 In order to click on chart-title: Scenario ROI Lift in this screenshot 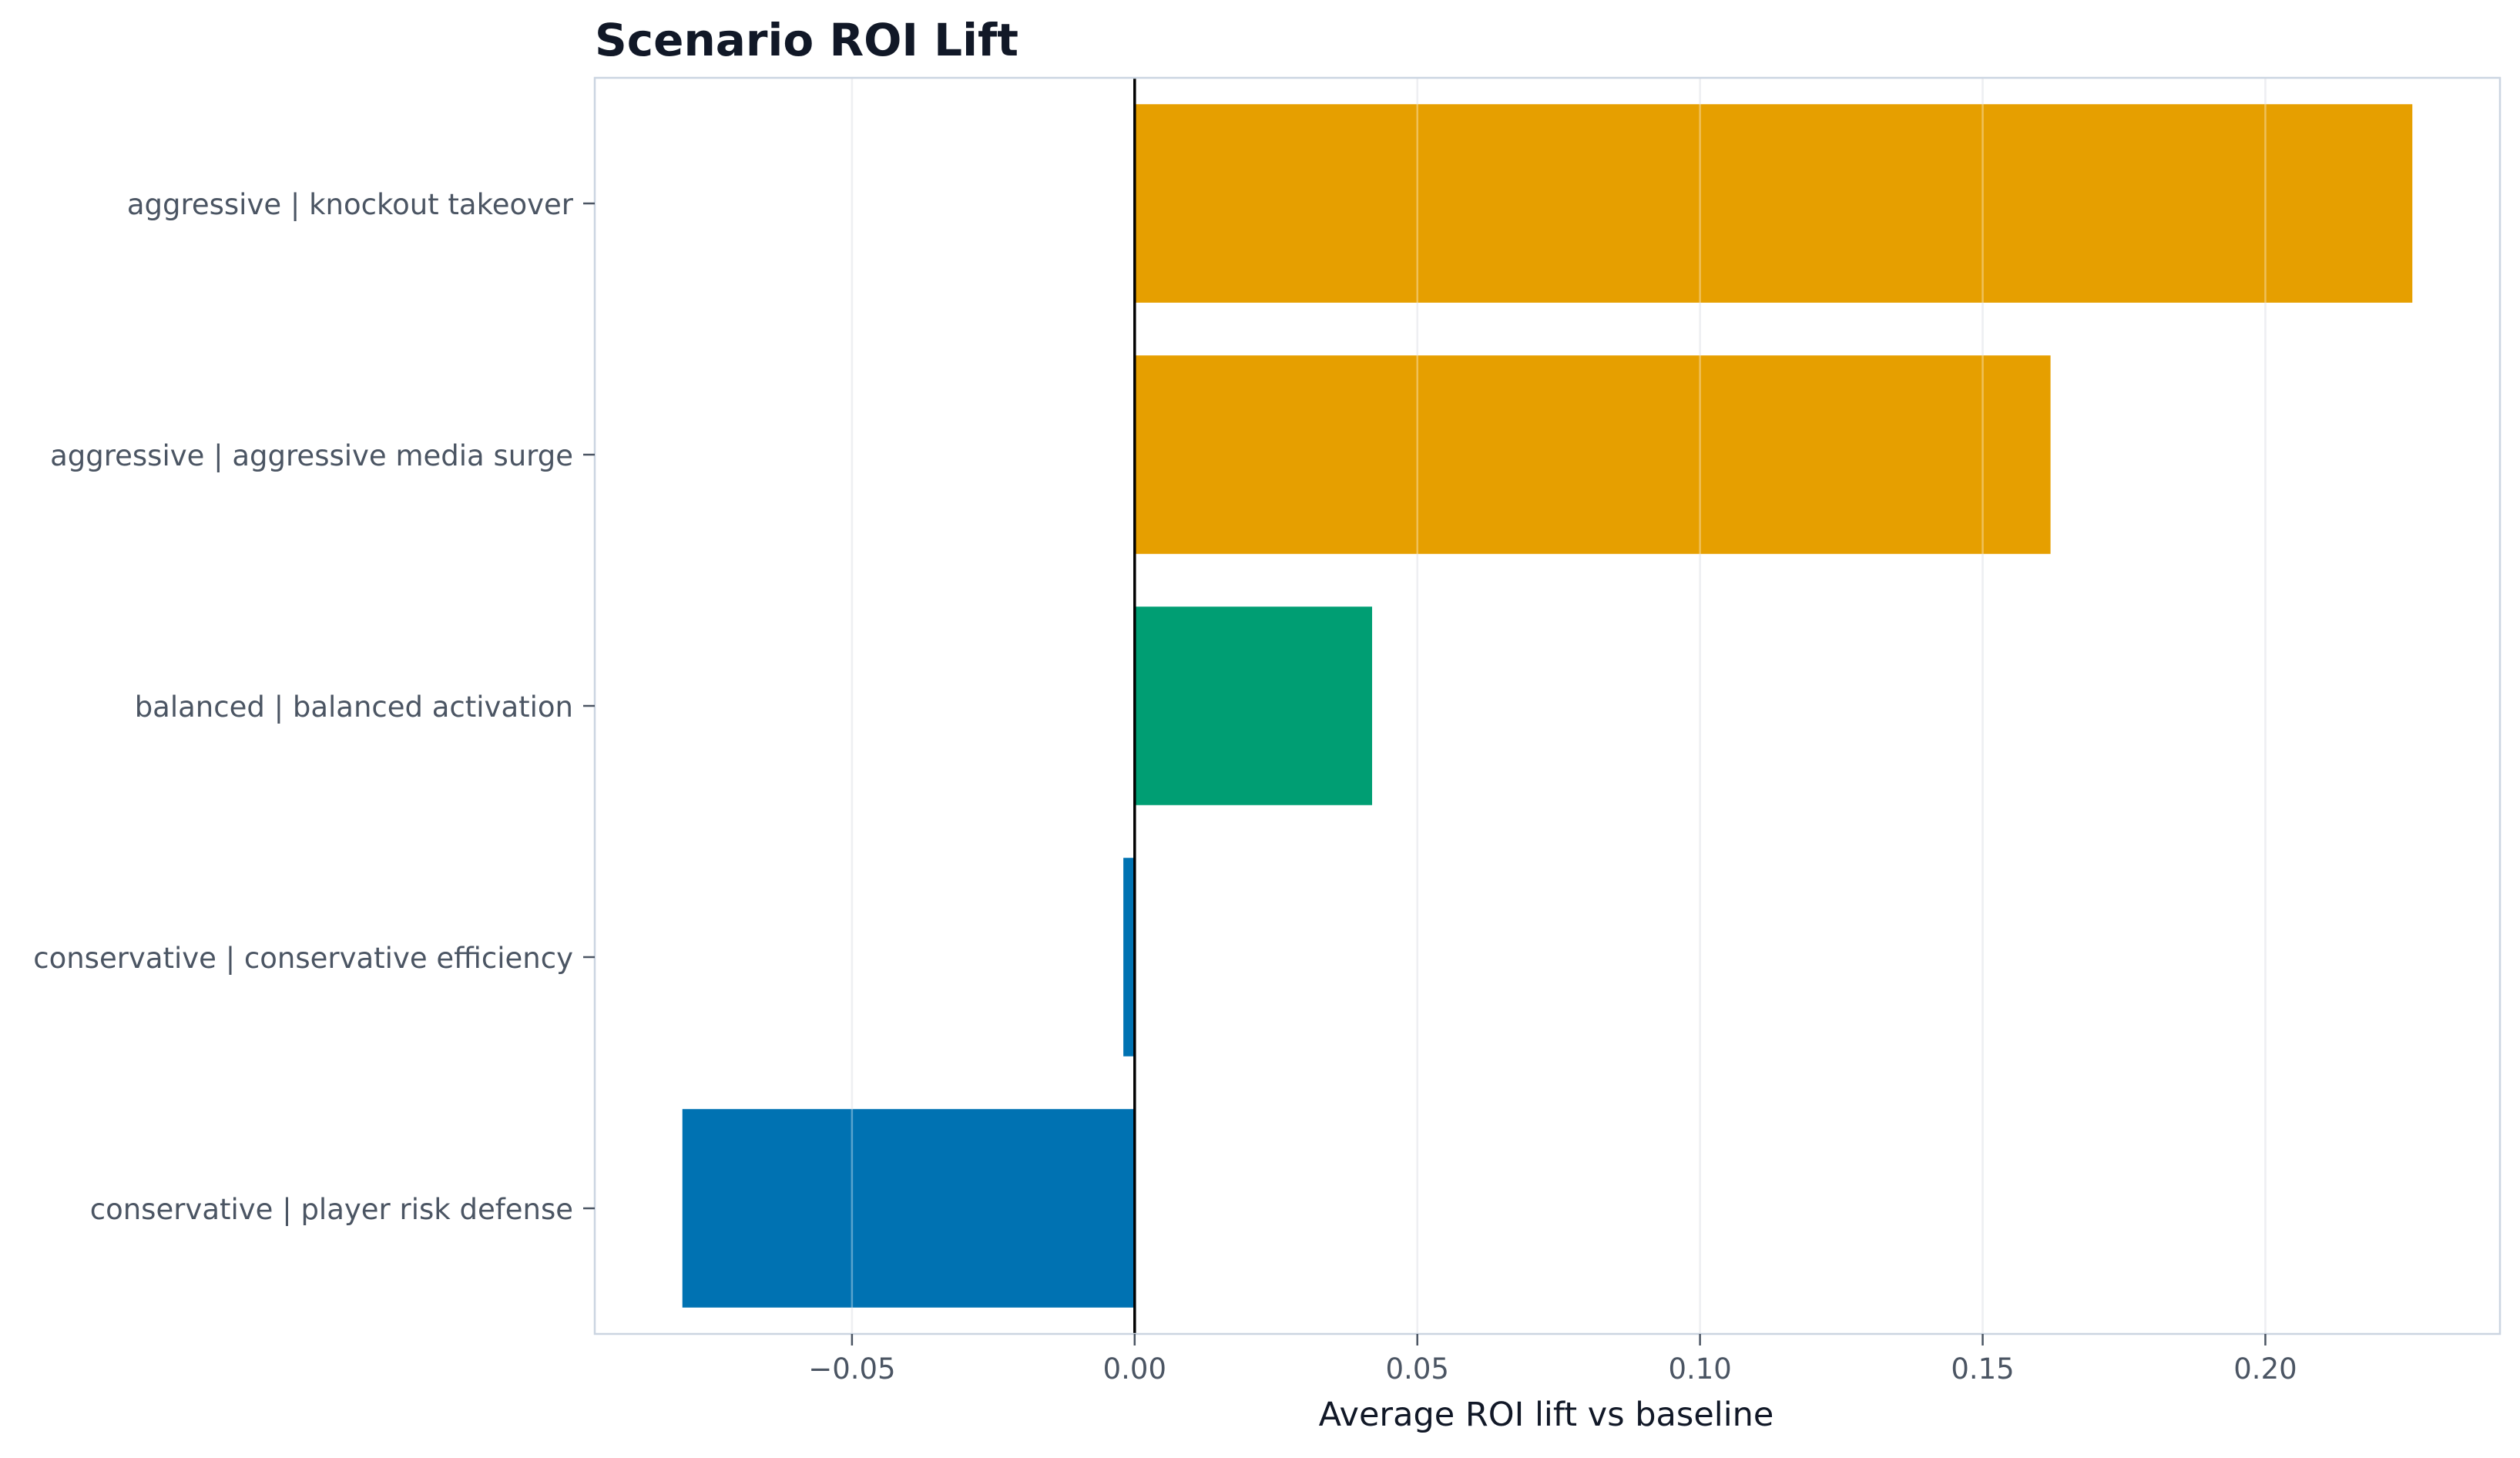, I will do `click(807, 40)`.